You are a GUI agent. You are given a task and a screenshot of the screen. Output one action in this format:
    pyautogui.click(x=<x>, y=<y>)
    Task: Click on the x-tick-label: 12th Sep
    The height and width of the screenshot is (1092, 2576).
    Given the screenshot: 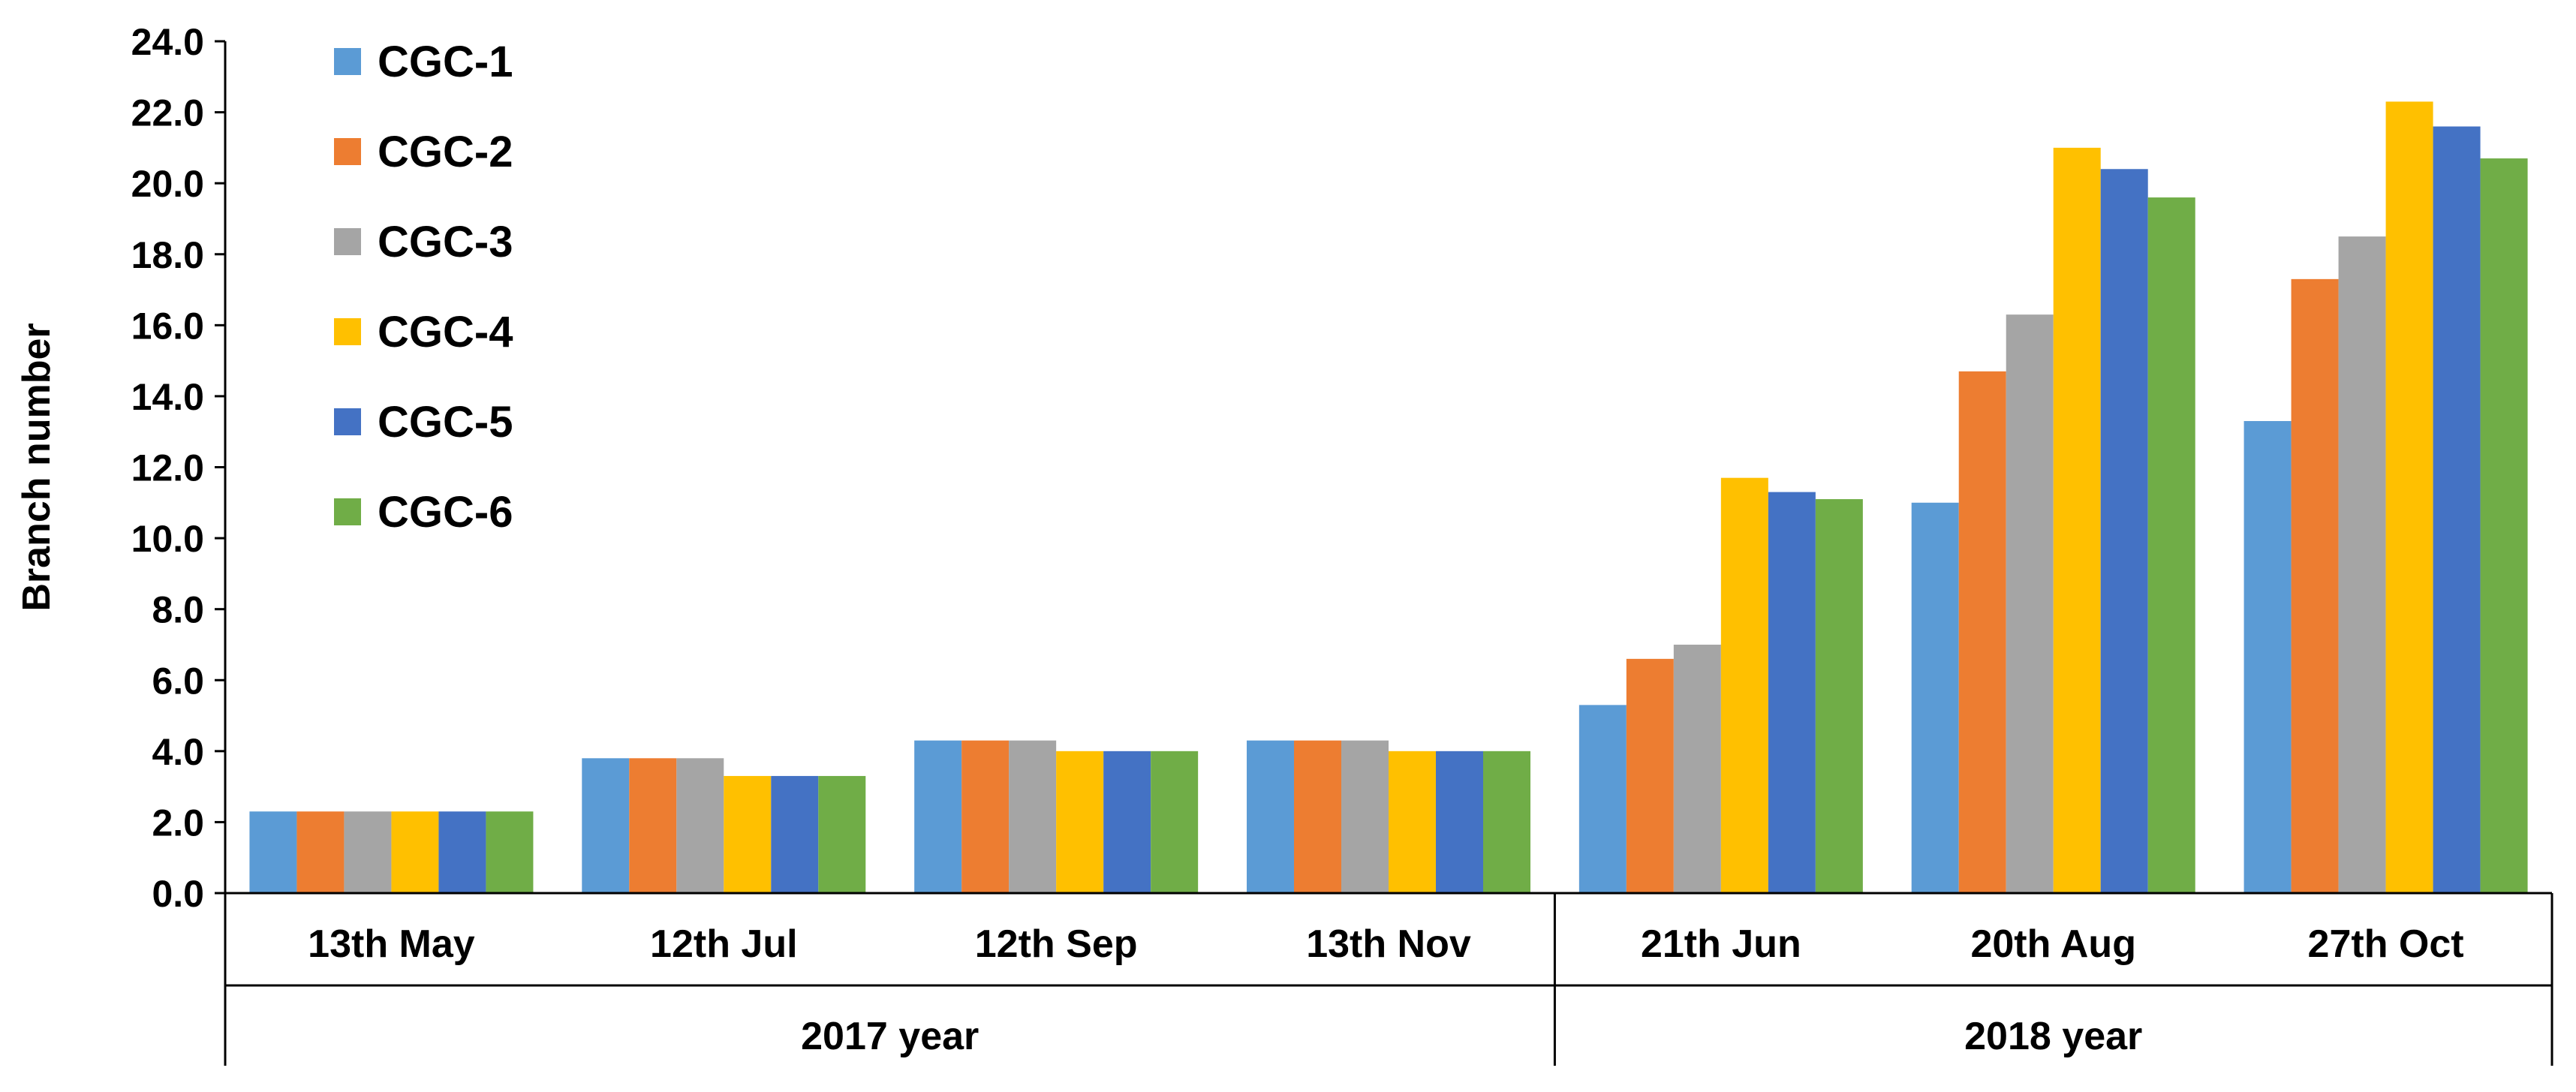 What is the action you would take?
    pyautogui.click(x=1056, y=944)
    